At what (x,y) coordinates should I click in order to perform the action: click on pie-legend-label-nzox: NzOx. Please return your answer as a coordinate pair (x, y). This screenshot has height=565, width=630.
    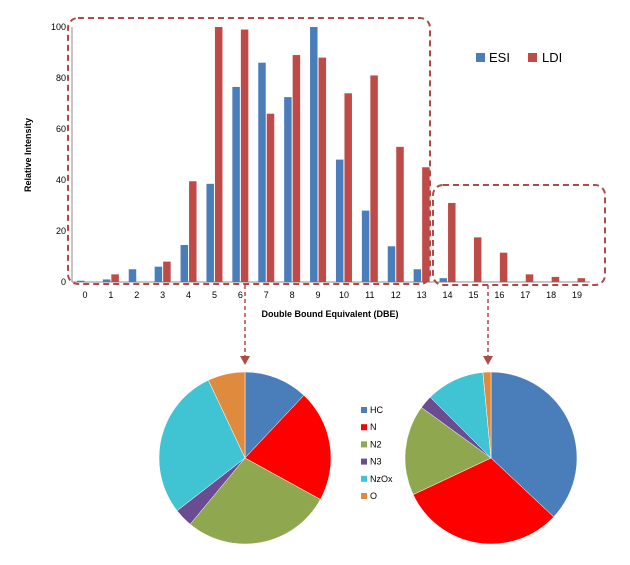
    Looking at the image, I should click on (381, 479).